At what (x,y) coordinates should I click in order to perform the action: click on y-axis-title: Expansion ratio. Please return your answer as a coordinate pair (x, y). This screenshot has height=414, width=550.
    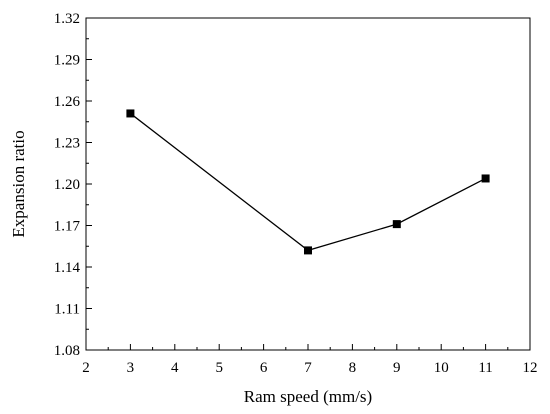
    Looking at the image, I should click on (18, 183).